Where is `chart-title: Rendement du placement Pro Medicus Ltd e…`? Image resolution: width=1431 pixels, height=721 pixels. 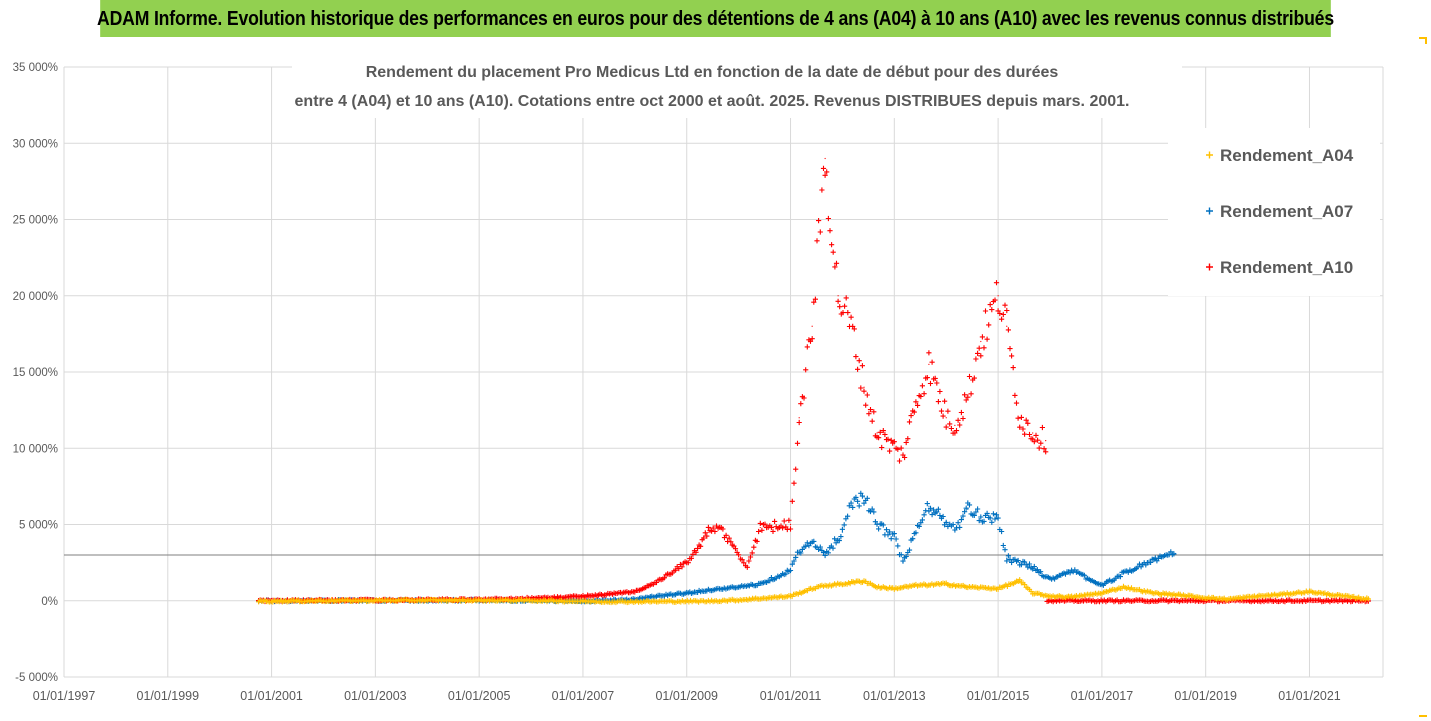 chart-title: Rendement du placement Pro Medicus Ltd e… is located at coordinates (712, 72).